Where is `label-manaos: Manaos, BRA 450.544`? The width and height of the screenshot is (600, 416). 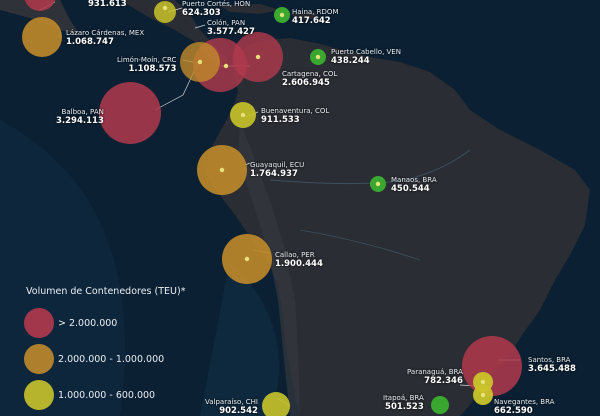
label-manaos: Manaos, BRA 450.544 is located at coordinates (414, 185).